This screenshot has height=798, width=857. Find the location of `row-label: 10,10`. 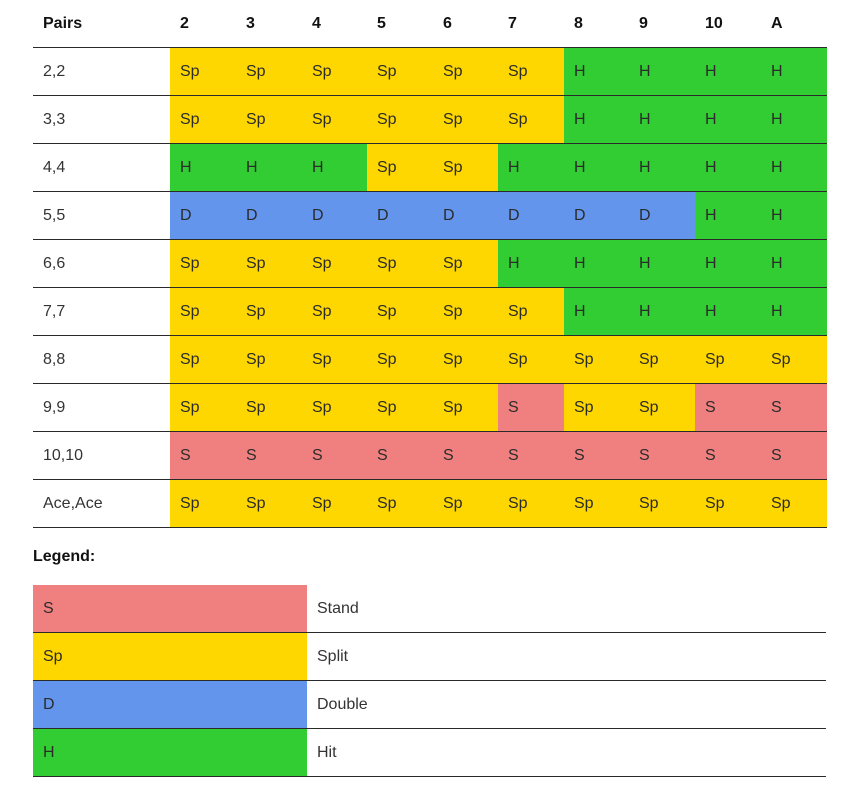

row-label: 10,10 is located at coordinates (101, 455).